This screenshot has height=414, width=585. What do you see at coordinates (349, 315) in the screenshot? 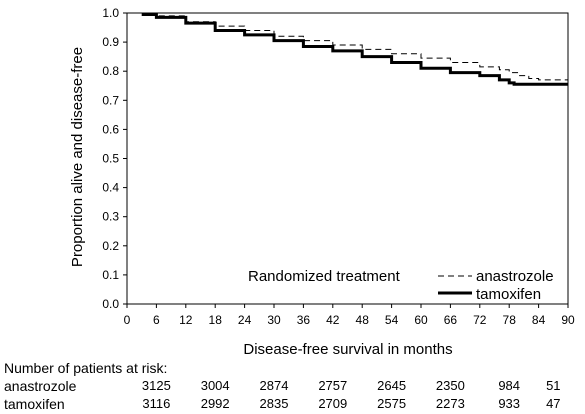
I see `x-axis-ticks: 0 6 12 18 24 30 36 42 48 54 60 66 72 78 84 90` at bounding box center [349, 315].